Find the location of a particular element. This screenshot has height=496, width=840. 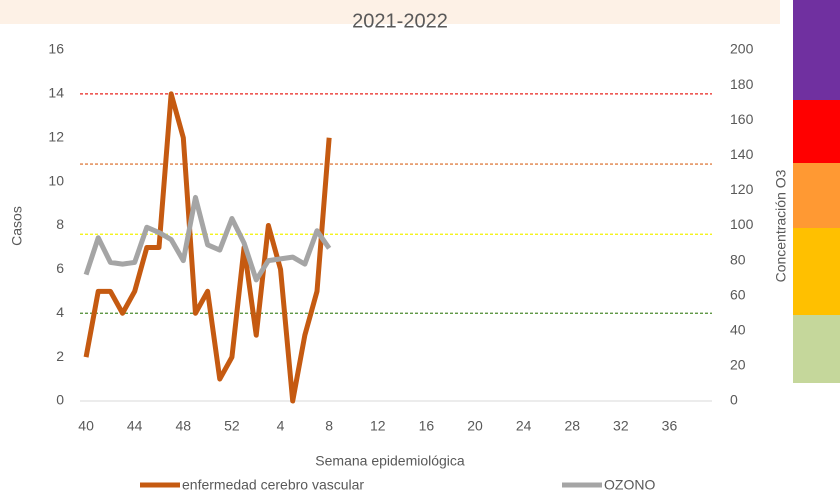

y-tick-label: 14 is located at coordinates (56, 93).